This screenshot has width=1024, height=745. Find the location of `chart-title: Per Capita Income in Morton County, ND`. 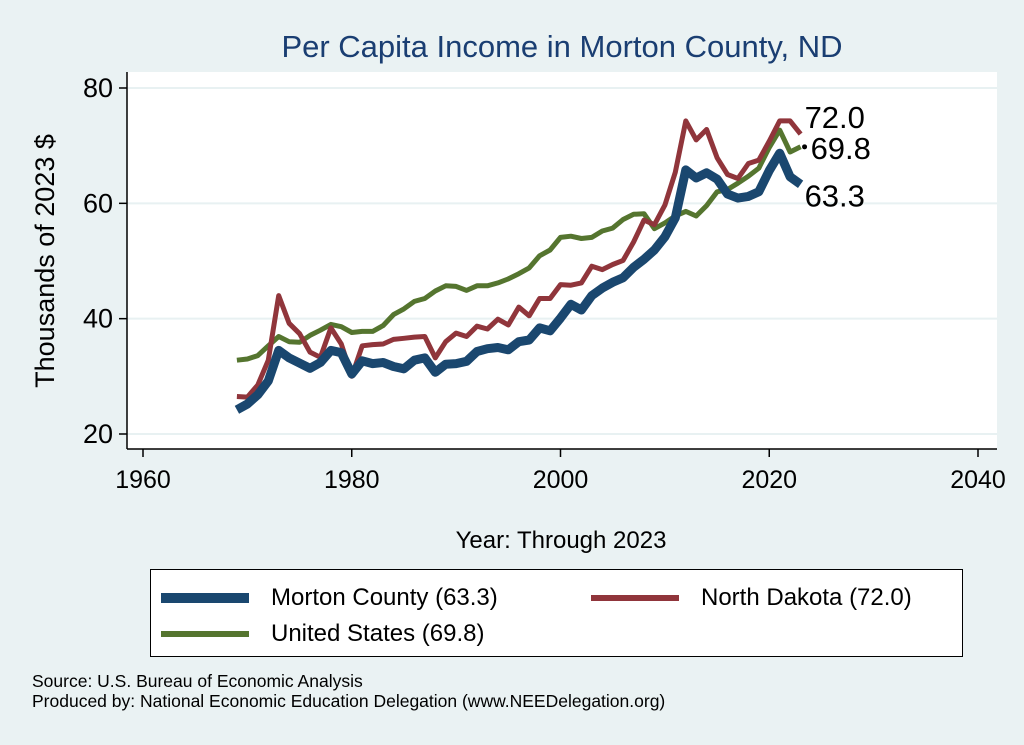

chart-title: Per Capita Income in Morton County, ND is located at coordinates (561, 46).